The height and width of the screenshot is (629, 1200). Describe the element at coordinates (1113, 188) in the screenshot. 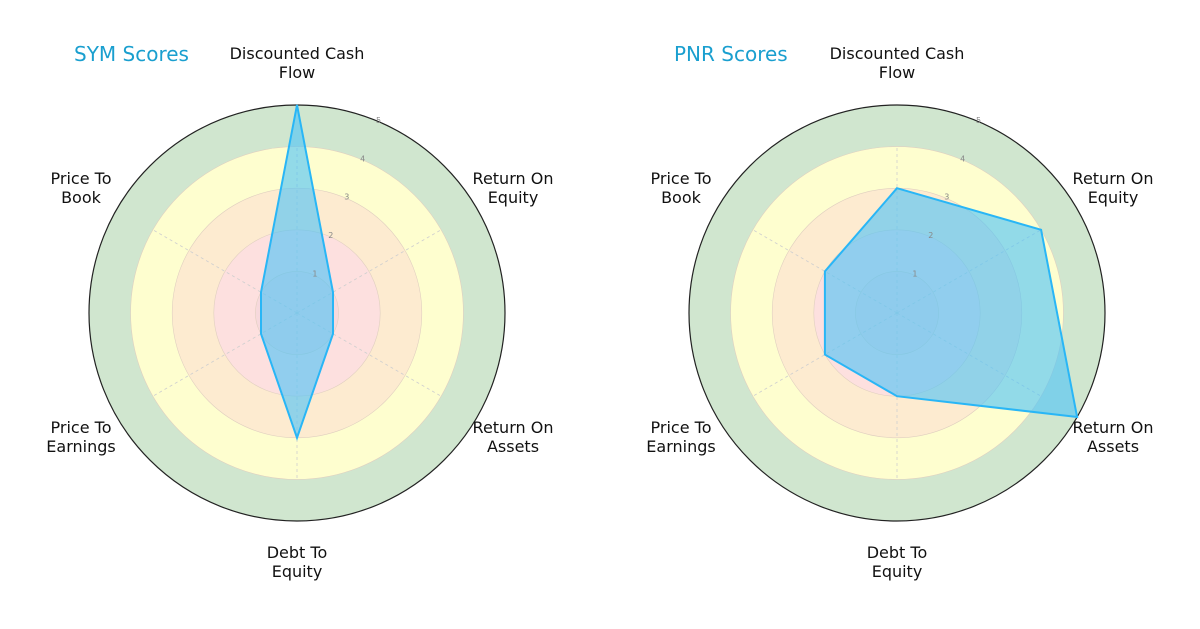

I see `pnr-label-roe: Return On Equity` at that location.